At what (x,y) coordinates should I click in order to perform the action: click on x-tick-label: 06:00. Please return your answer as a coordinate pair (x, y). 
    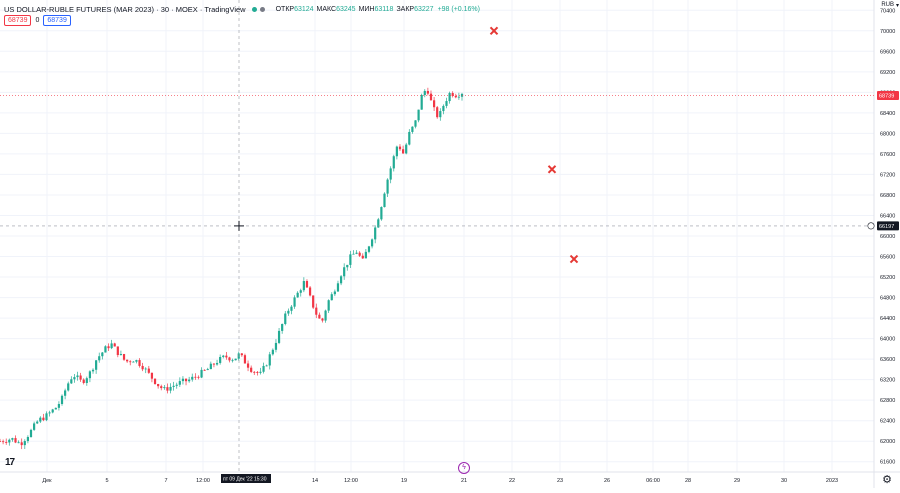
    Looking at the image, I should click on (653, 481).